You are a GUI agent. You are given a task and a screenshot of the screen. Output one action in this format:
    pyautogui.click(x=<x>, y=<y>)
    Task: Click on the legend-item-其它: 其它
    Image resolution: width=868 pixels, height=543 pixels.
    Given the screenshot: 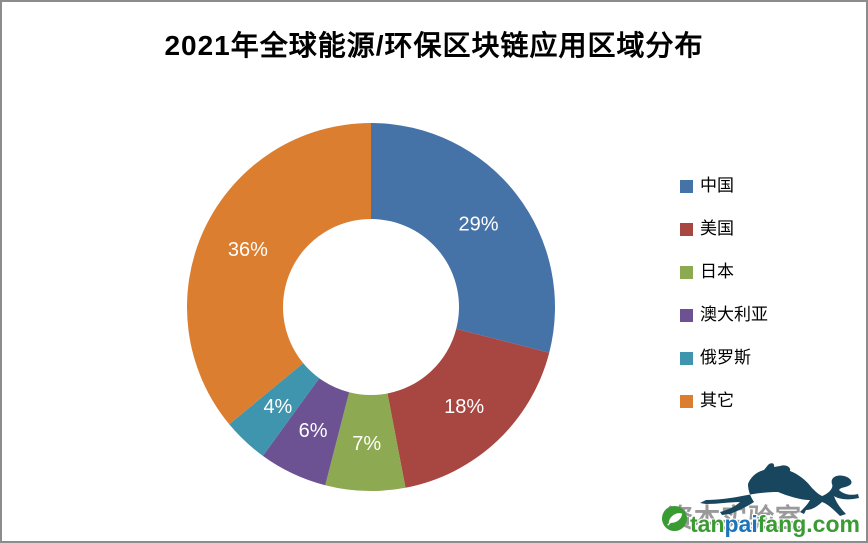 What is the action you would take?
    pyautogui.click(x=724, y=400)
    